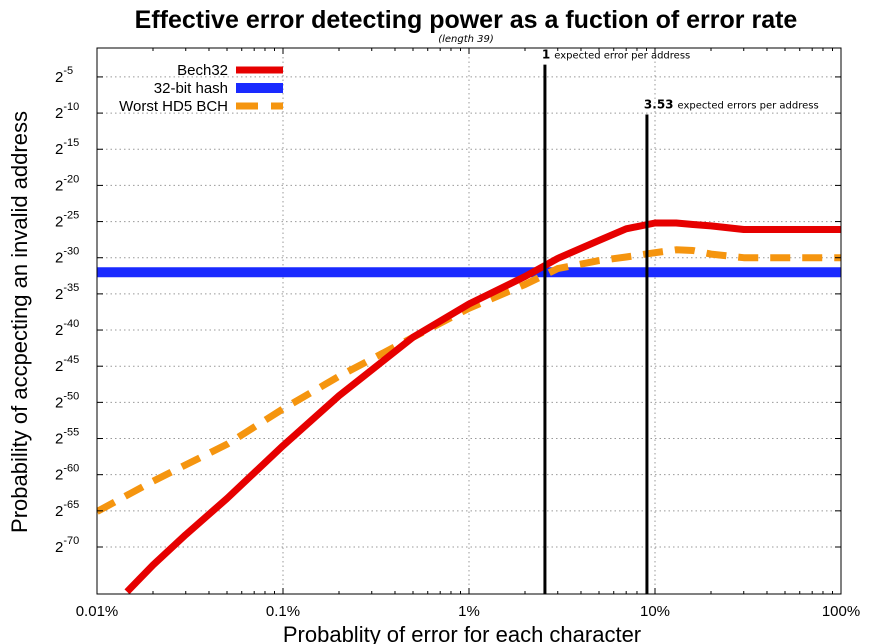 This screenshot has width=878, height=644. I want to click on y-tick-label: 2-55, so click(67, 437).